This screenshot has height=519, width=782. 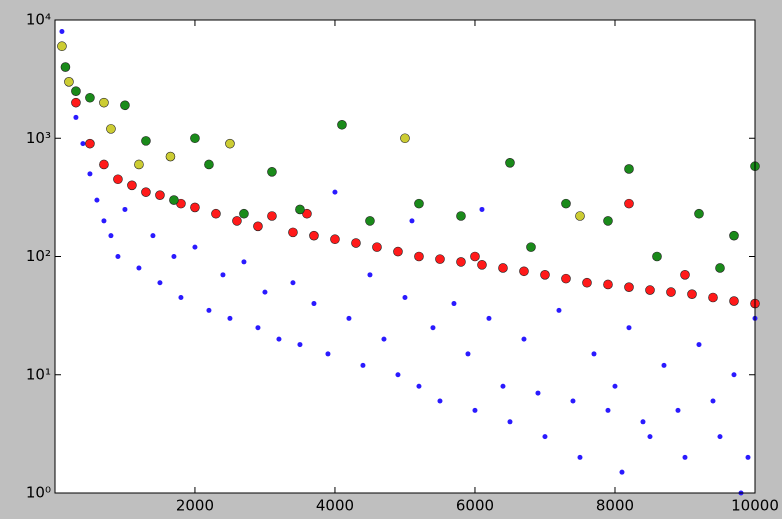 I want to click on x-tick-label: 6000, so click(x=475, y=506).